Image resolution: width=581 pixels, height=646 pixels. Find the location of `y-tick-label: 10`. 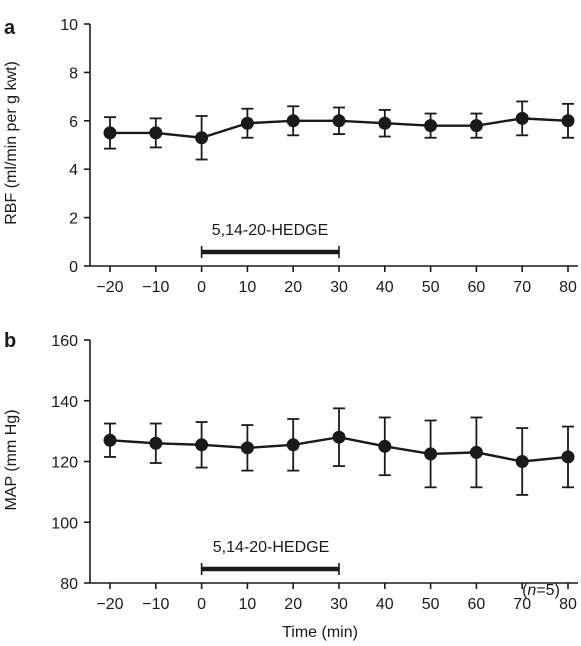

y-tick-label: 10 is located at coordinates (69, 25).